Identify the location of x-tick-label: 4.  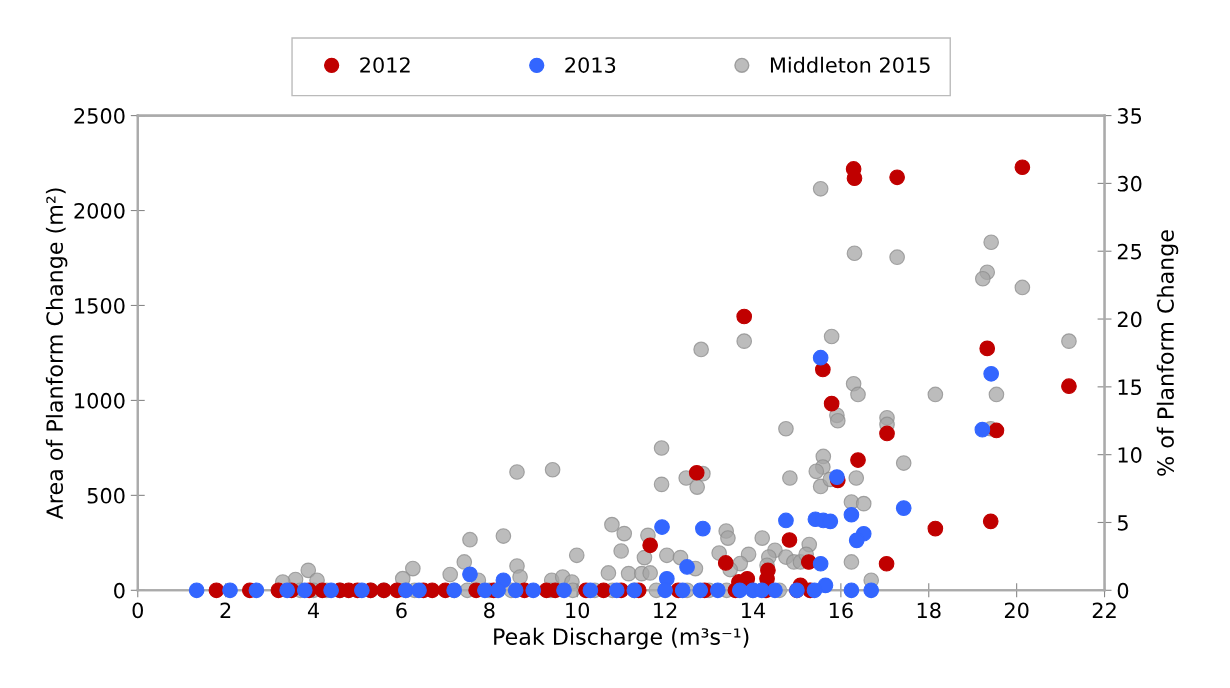
(313, 610).